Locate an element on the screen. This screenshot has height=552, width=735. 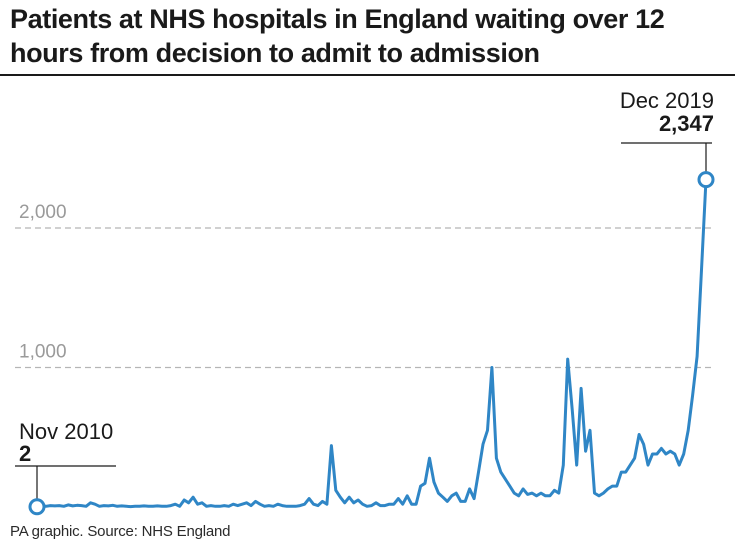
end-value-label: 2,347 is located at coordinates (686, 123).